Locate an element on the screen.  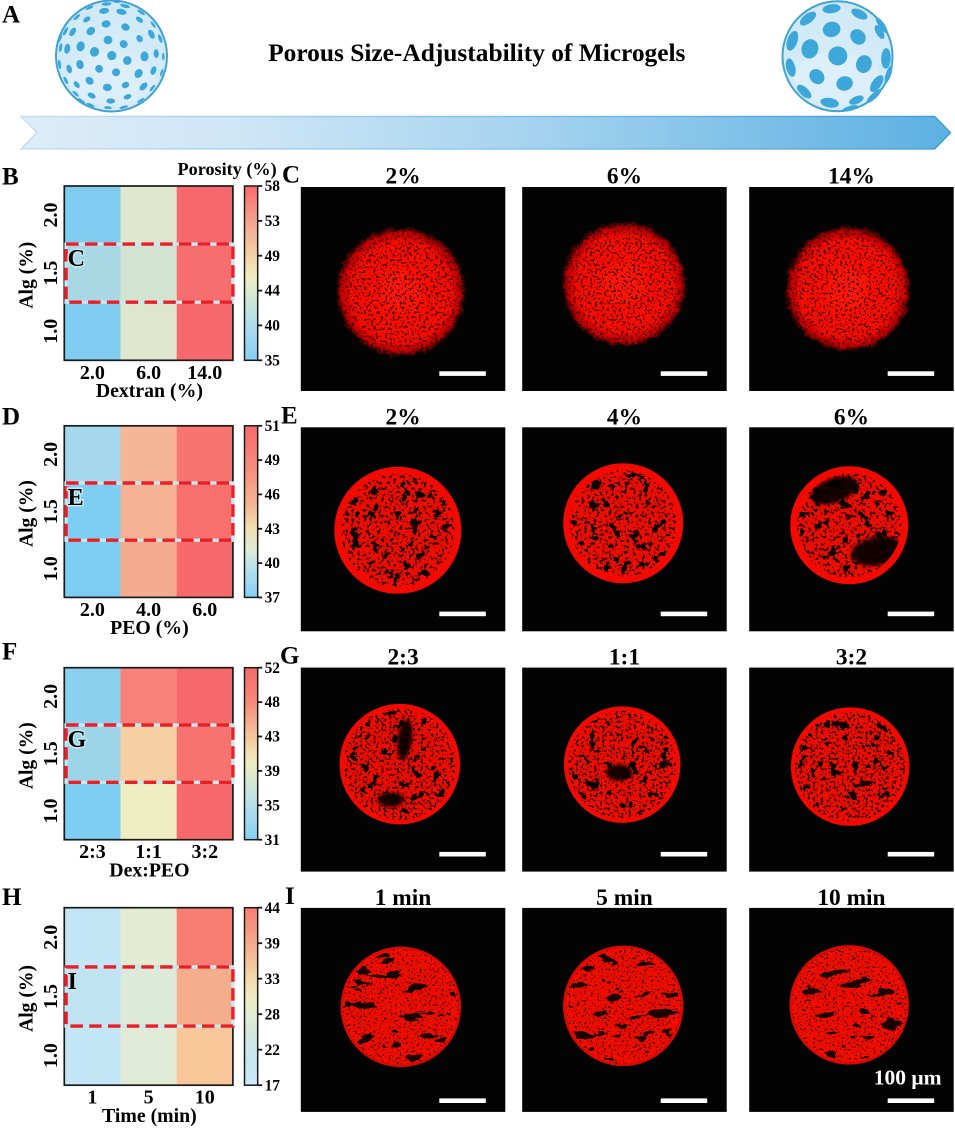
svg-text: Dextran (%) is located at coordinates (149, 391).